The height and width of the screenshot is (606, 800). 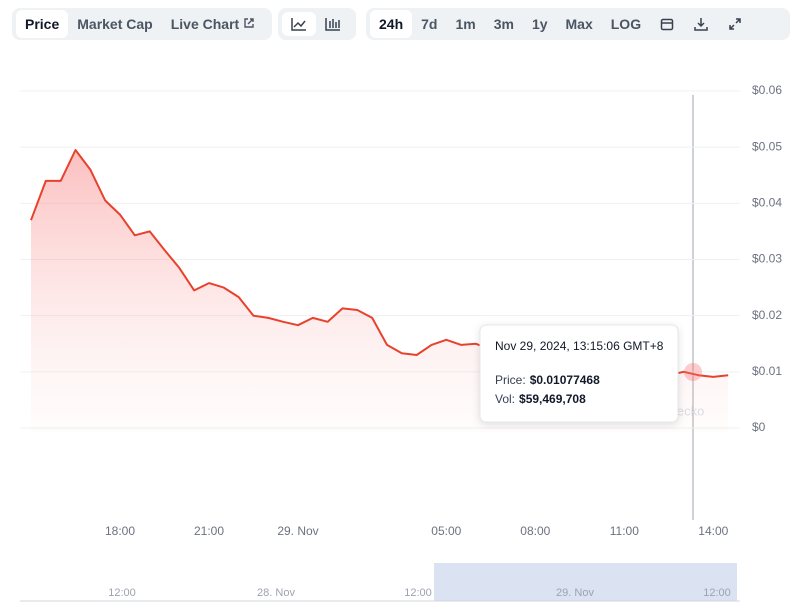 I want to click on x-tick-label: 05:00, so click(x=446, y=531).